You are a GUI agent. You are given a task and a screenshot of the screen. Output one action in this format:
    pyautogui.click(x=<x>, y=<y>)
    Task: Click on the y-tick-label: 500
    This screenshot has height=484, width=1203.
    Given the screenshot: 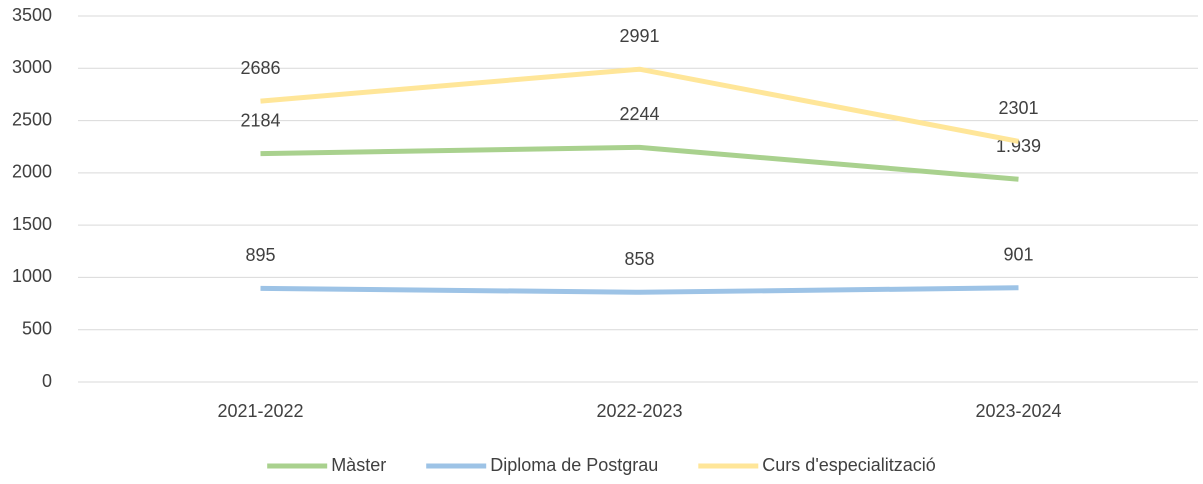 What is the action you would take?
    pyautogui.click(x=37, y=328)
    